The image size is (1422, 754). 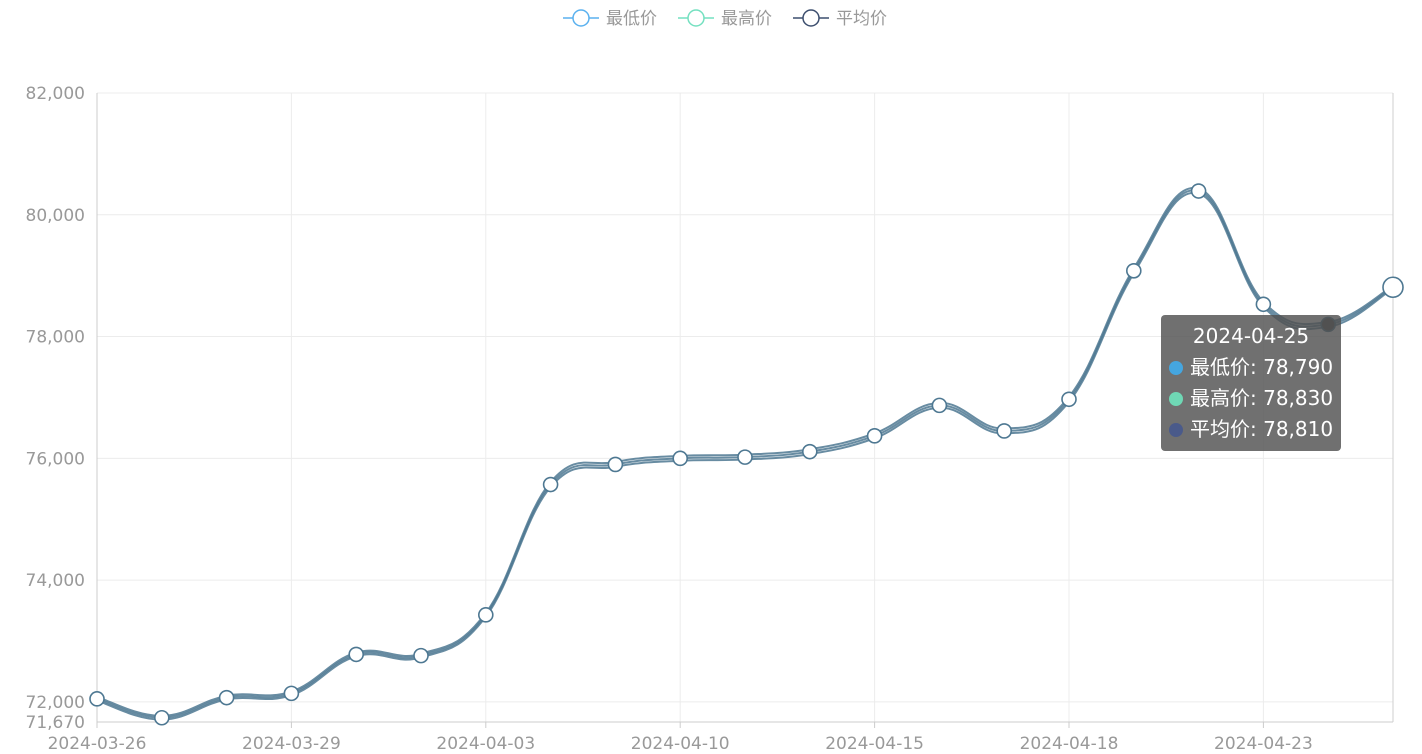 What do you see at coordinates (55, 581) in the screenshot?
I see `y-tick-label: 74,000` at bounding box center [55, 581].